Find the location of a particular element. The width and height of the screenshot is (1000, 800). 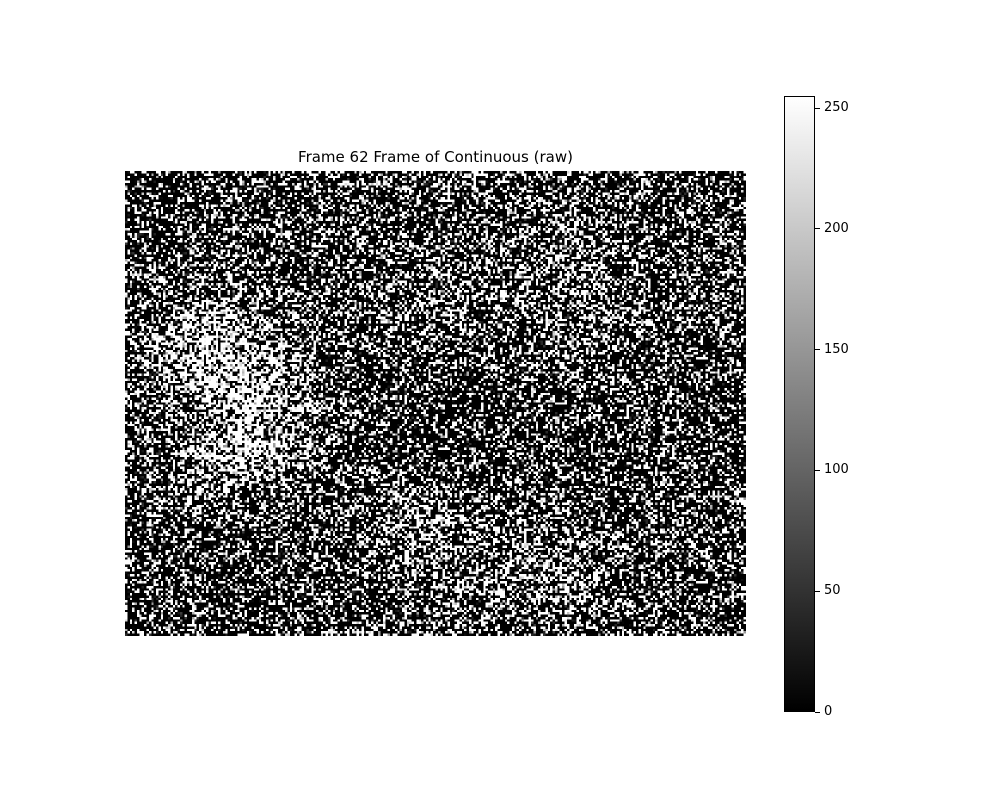

colorbar-tick-label: 150 is located at coordinates (836, 349).